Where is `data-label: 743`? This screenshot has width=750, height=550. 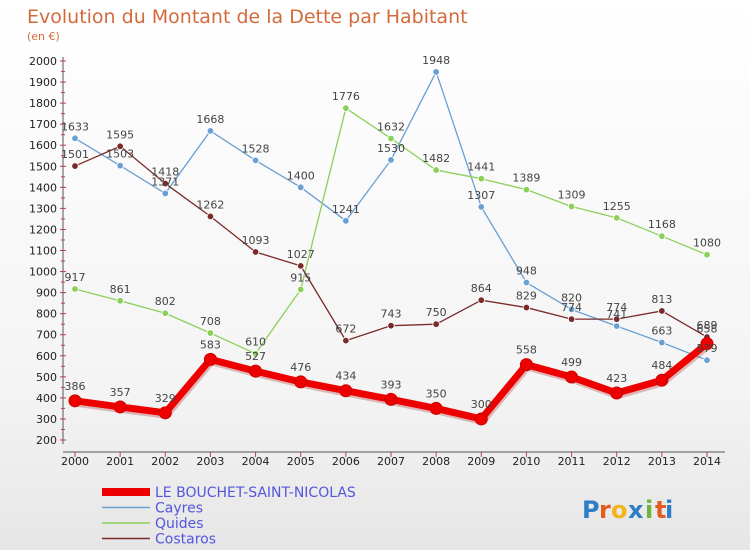
data-label: 743 is located at coordinates (391, 314).